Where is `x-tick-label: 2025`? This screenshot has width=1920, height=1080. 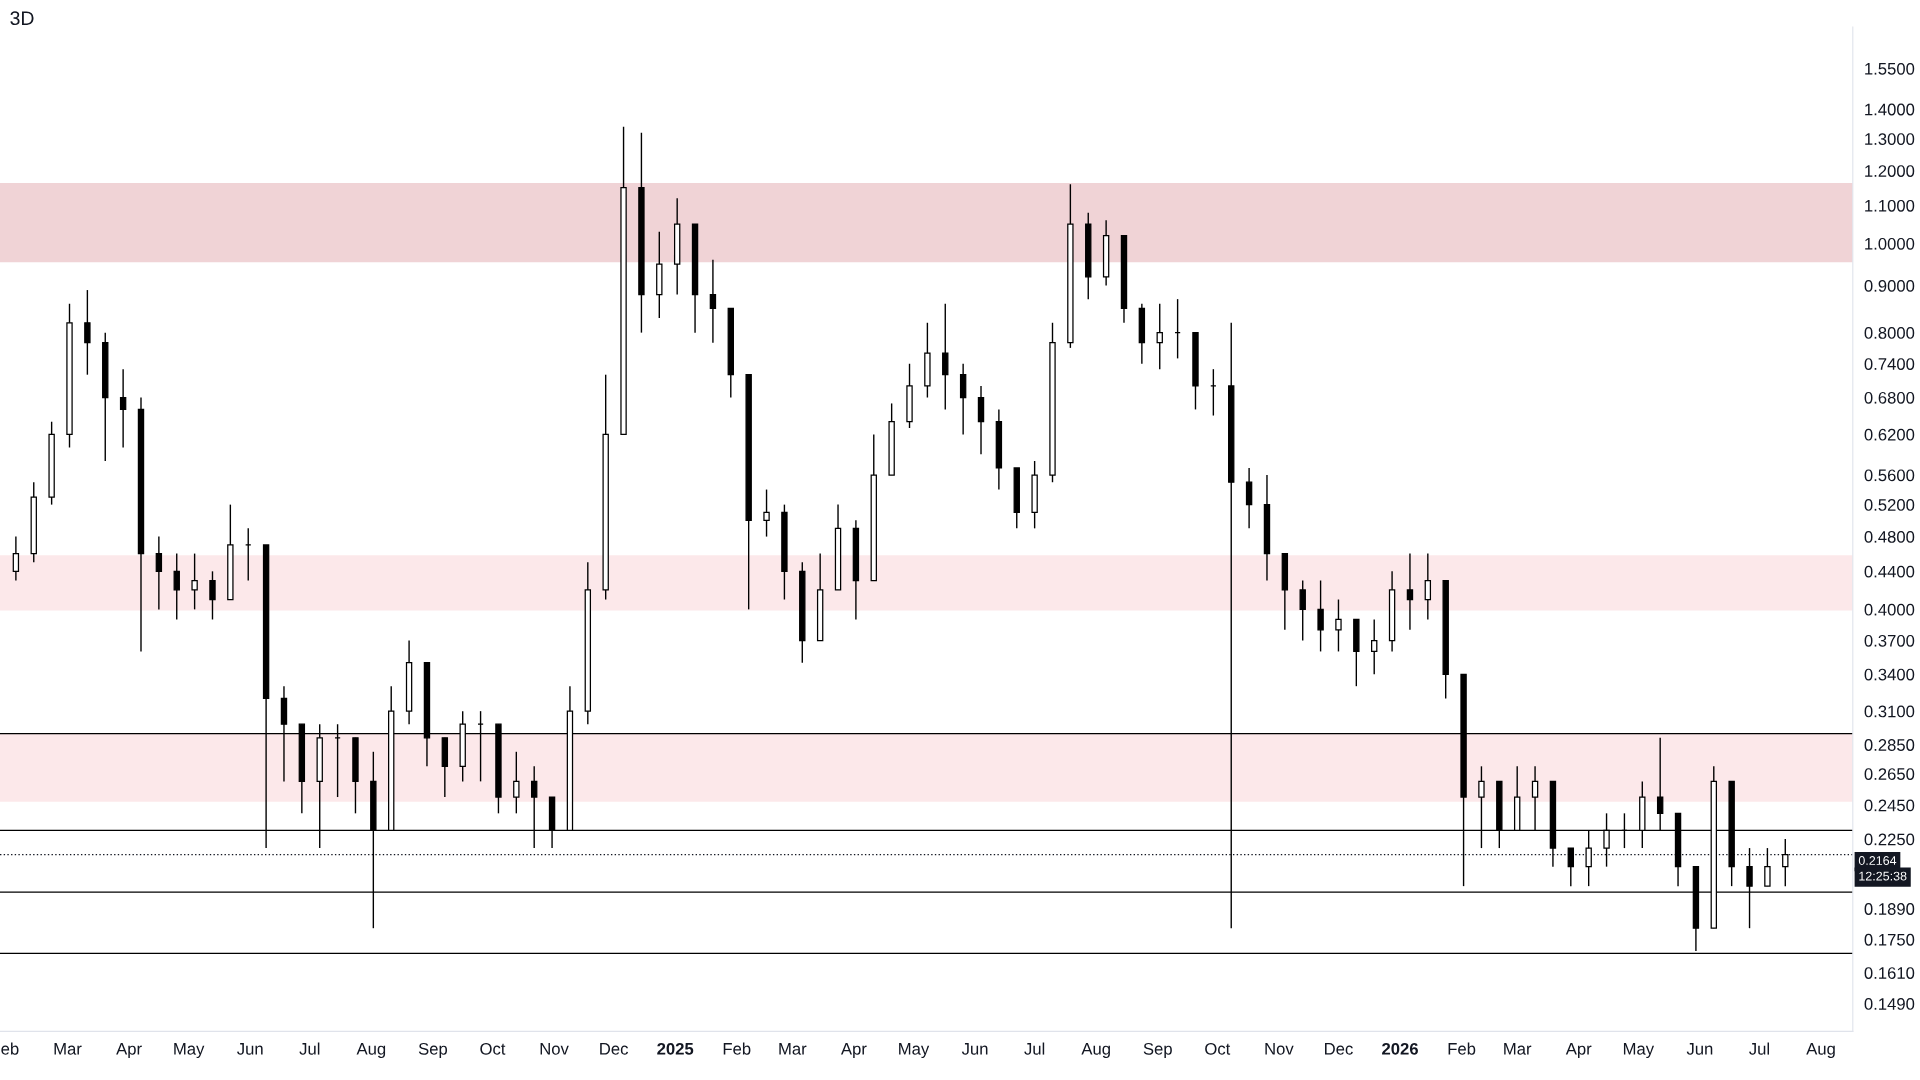 x-tick-label: 2025 is located at coordinates (675, 1048).